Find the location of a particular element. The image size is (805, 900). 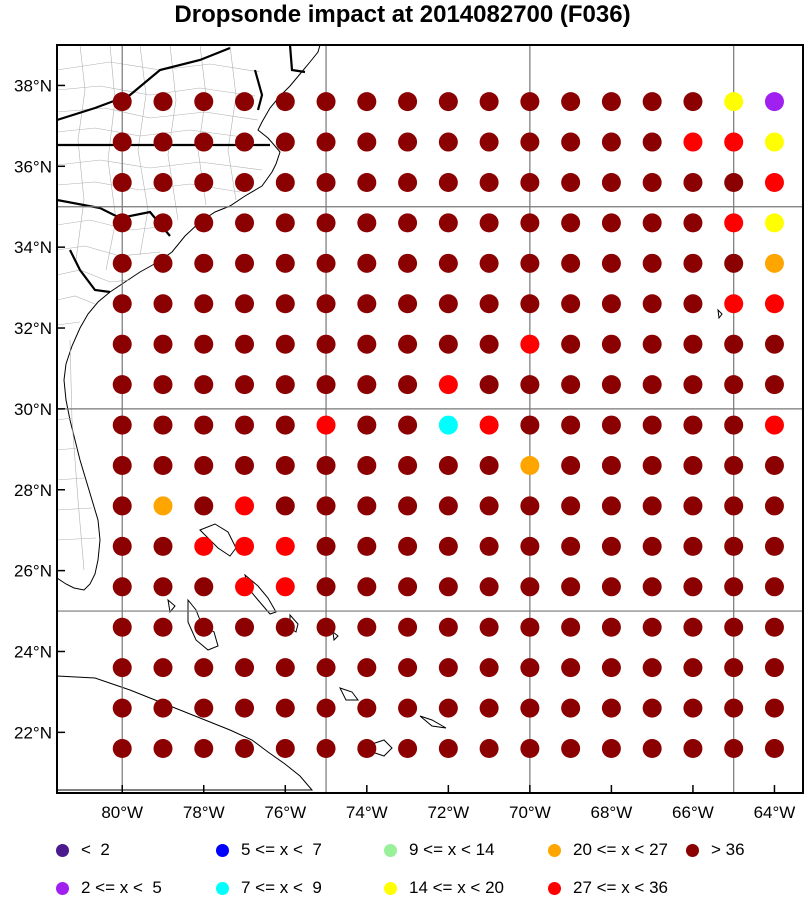

lat-tick-label: 34°N is located at coordinates (33, 247).